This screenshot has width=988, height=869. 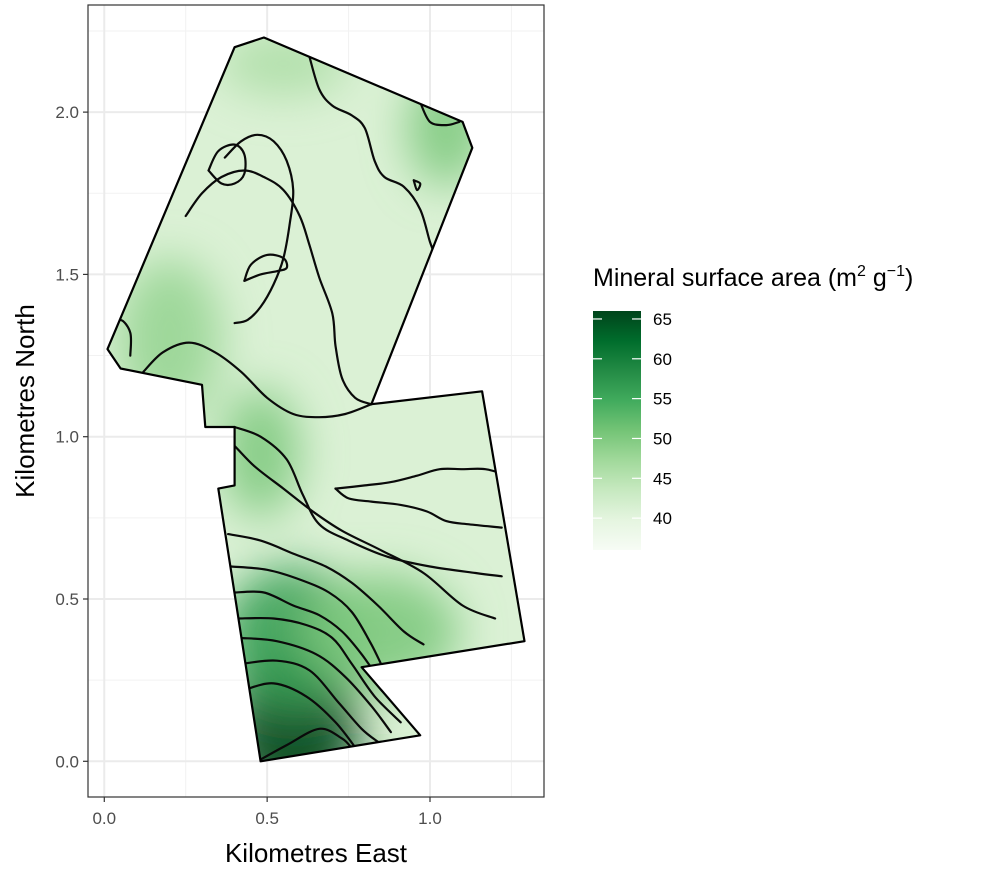 I want to click on y-axis-ticks: 0.0 0.5 1.0 1.5 2.0, so click(x=71, y=437).